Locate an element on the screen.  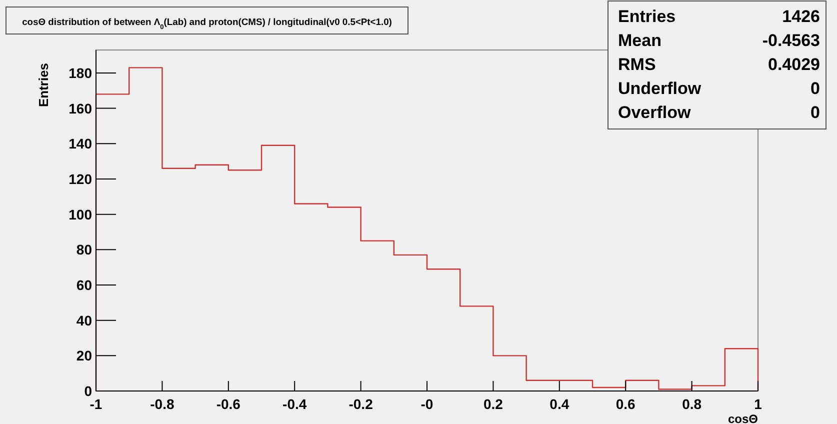
y-tick-label: 120 is located at coordinates (80, 178).